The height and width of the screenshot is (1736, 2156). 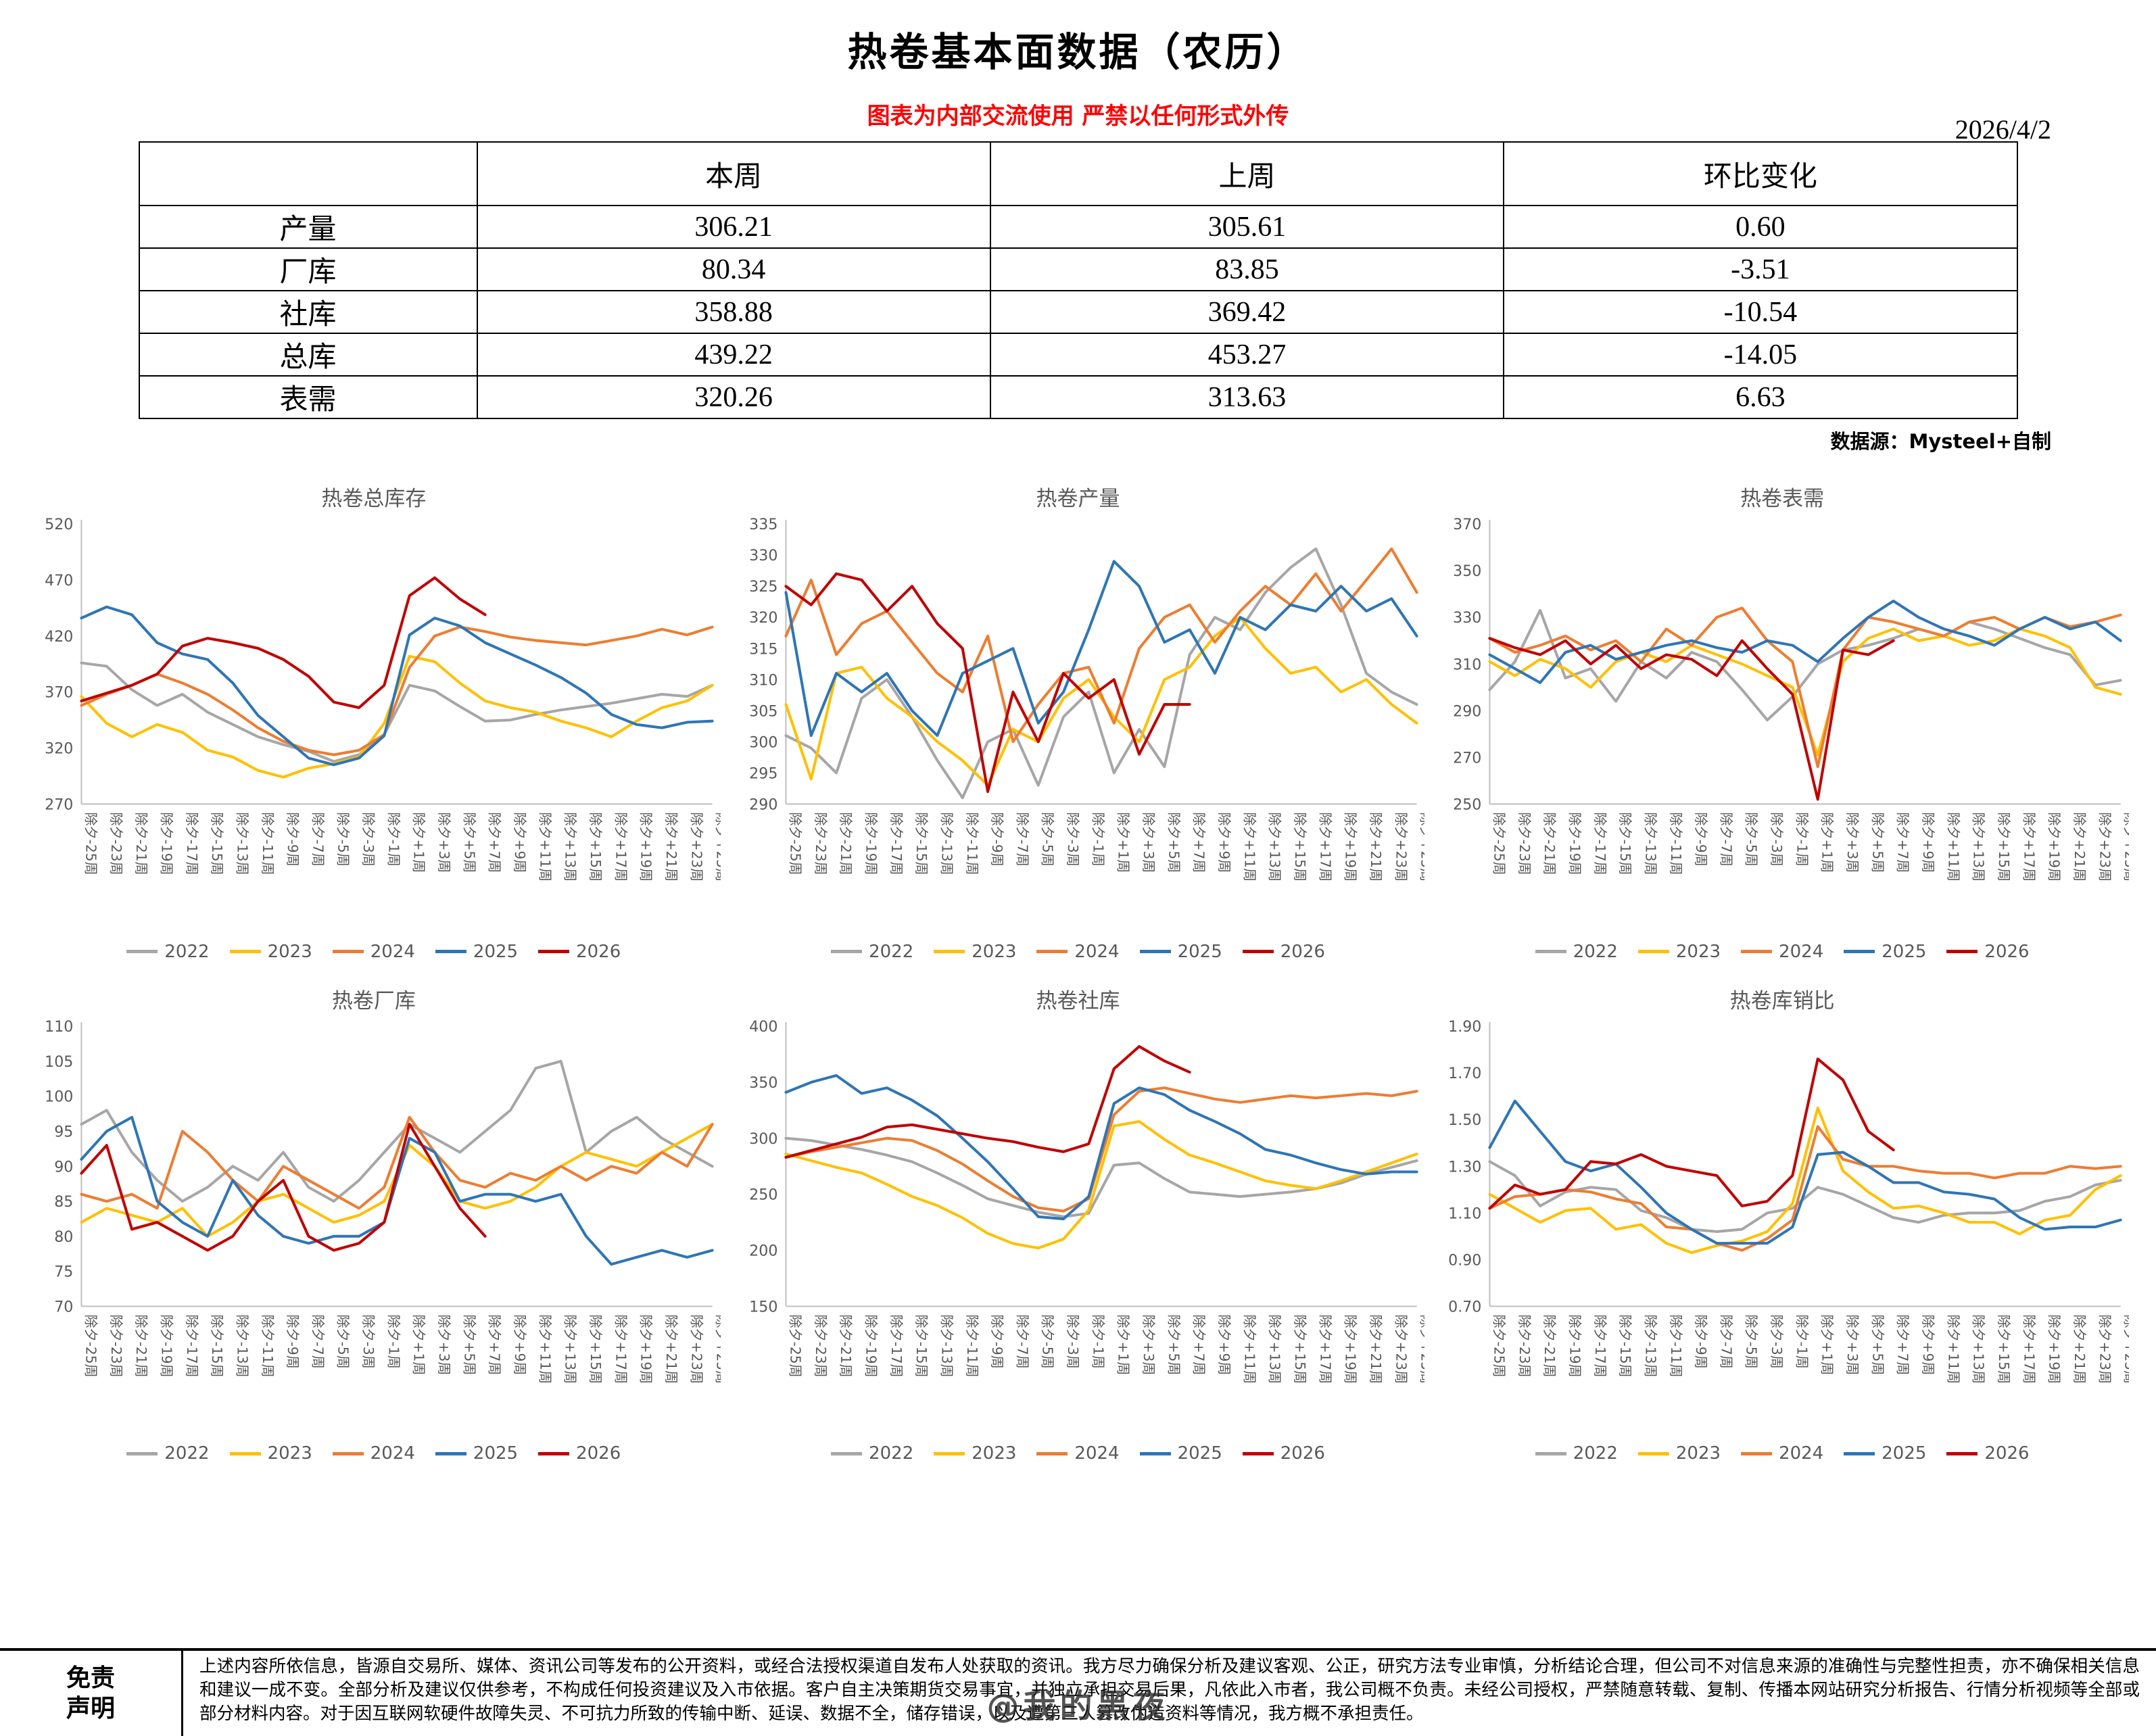 I want to click on series-line-2025, so click(x=397, y=1190).